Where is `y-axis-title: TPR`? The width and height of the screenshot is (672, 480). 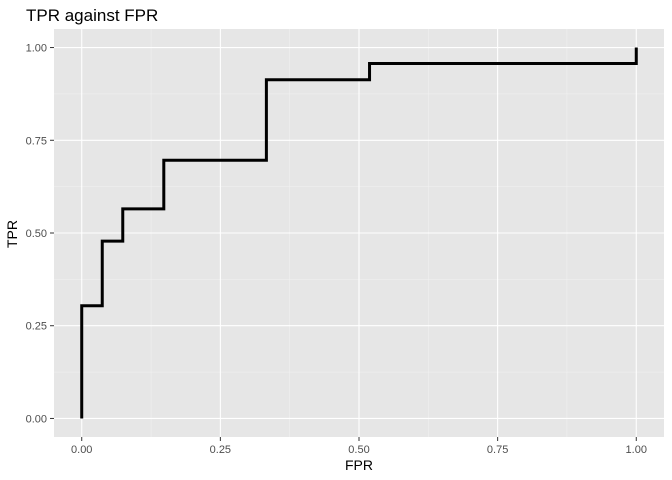 y-axis-title: TPR is located at coordinates (12, 234).